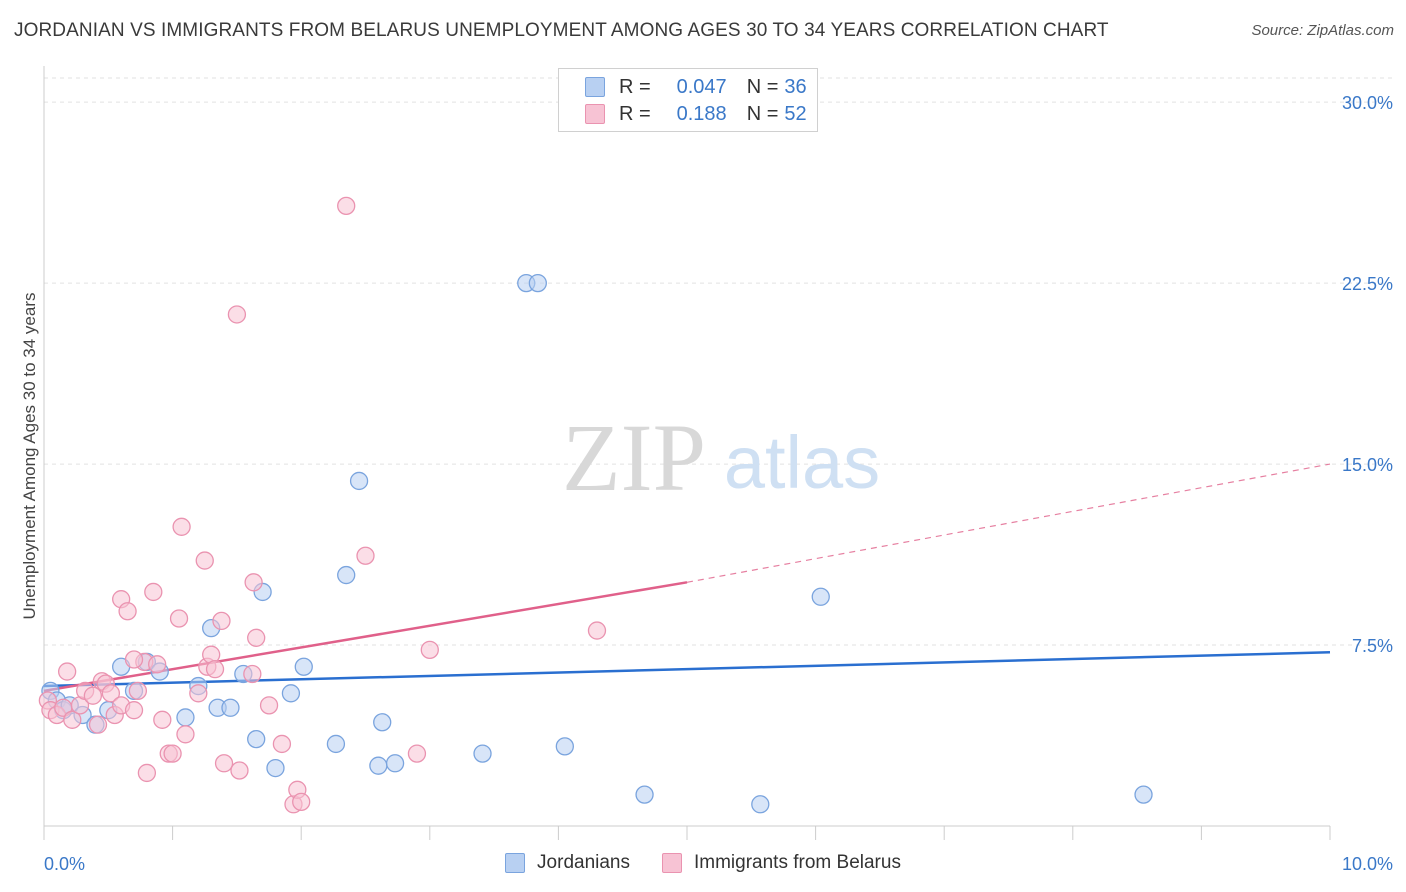 The width and height of the screenshot is (1406, 892). Describe the element at coordinates (721, 457) in the screenshot. I see `watermark: ZIP atlas` at that location.